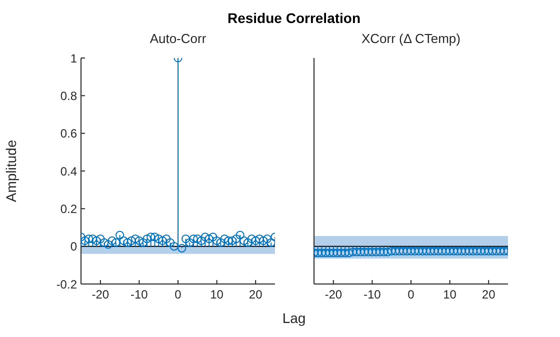  What do you see at coordinates (11, 171) in the screenshot?
I see `y-axis-title: Amplitude` at bounding box center [11, 171].